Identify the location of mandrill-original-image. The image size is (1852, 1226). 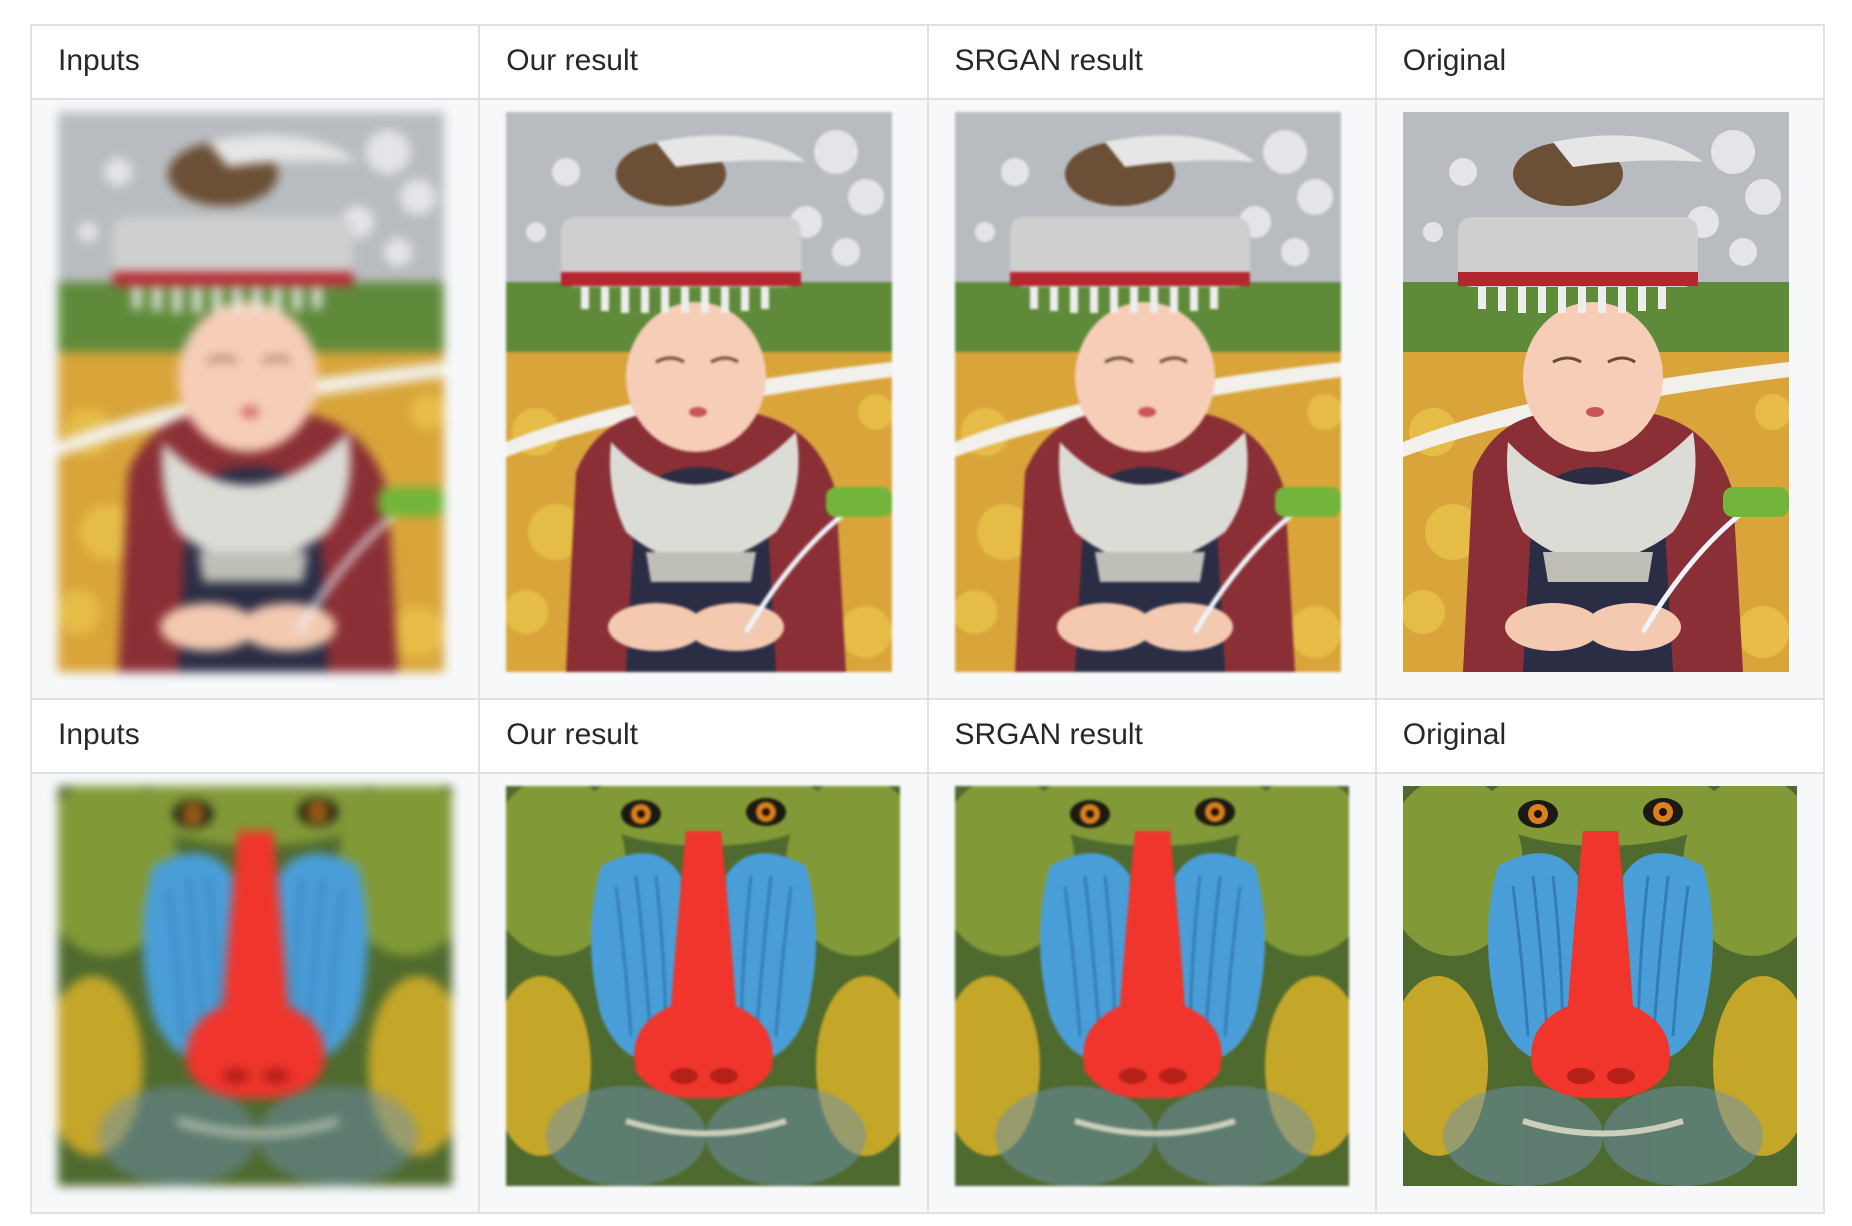
(1600, 986).